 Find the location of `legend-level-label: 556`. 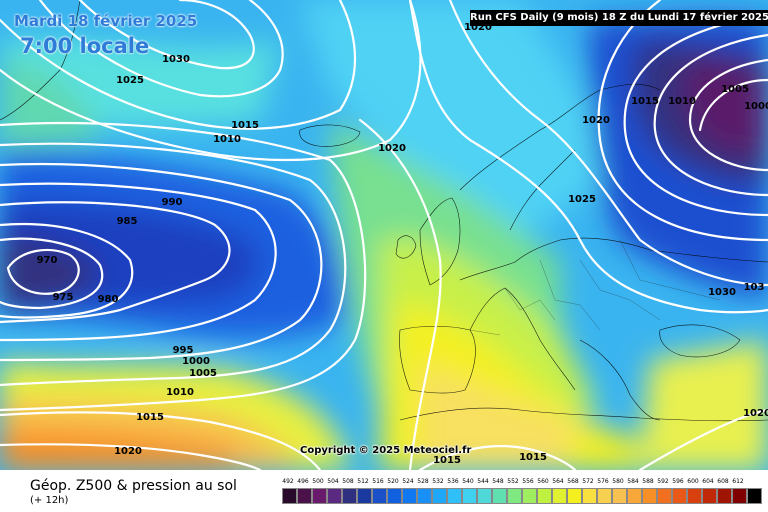

legend-level-label: 556 is located at coordinates (528, 481).